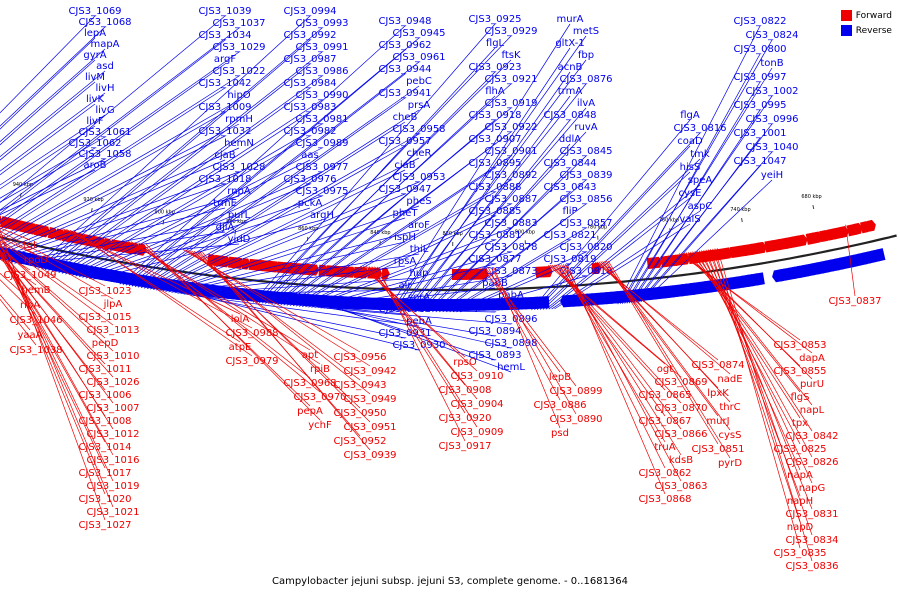  What do you see at coordinates (800, 475) in the screenshot?
I see `forward-gene-label: napA` at bounding box center [800, 475].